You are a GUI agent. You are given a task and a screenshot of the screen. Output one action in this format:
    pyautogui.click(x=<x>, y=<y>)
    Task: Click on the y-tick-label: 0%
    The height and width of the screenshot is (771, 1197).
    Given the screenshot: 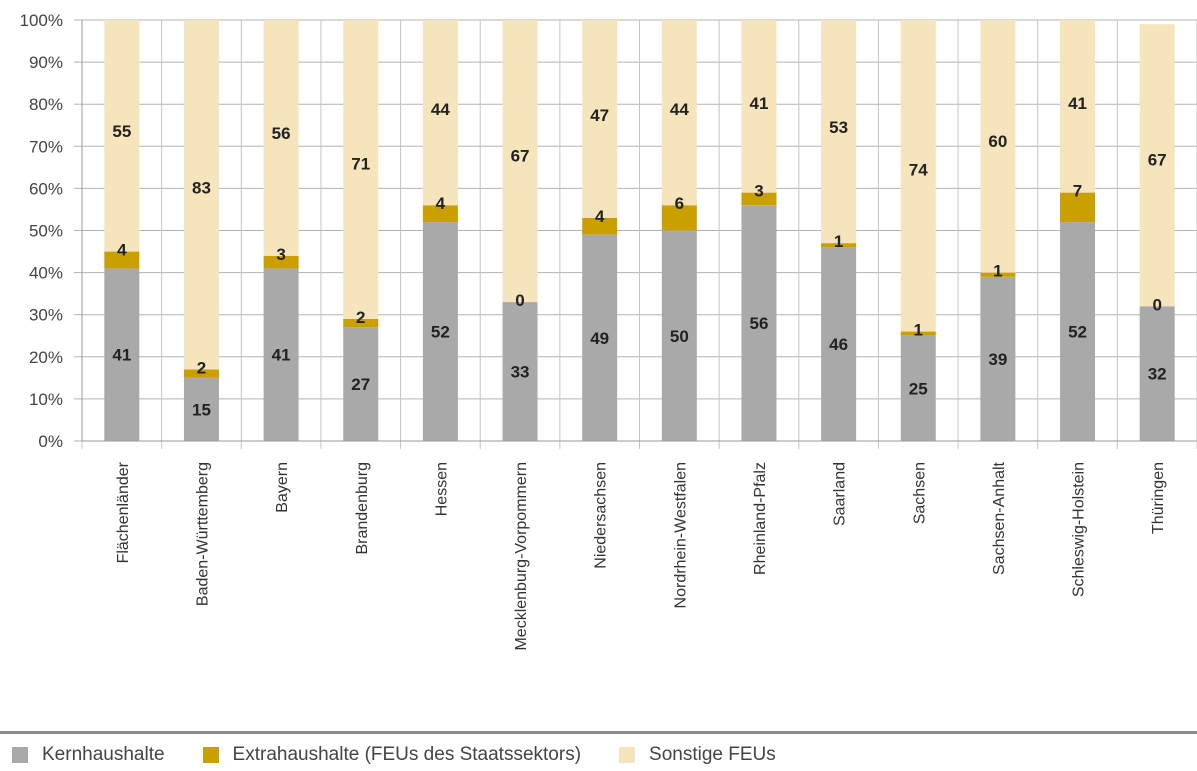 What is the action you would take?
    pyautogui.click(x=50, y=441)
    